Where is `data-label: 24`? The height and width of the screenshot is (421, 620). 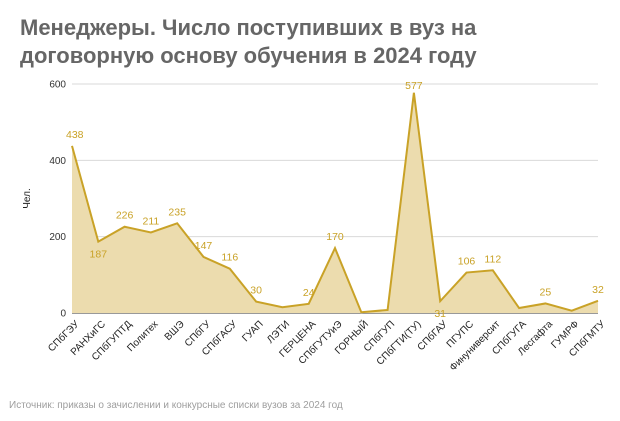 data-label: 24 is located at coordinates (309, 293).